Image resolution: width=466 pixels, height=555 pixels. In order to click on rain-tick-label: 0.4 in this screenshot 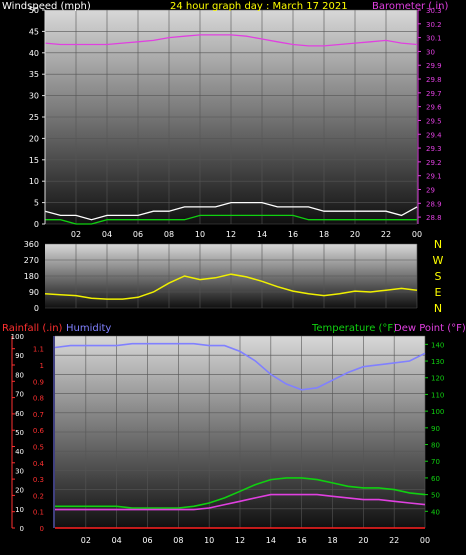, I will do `click(39, 464)`.